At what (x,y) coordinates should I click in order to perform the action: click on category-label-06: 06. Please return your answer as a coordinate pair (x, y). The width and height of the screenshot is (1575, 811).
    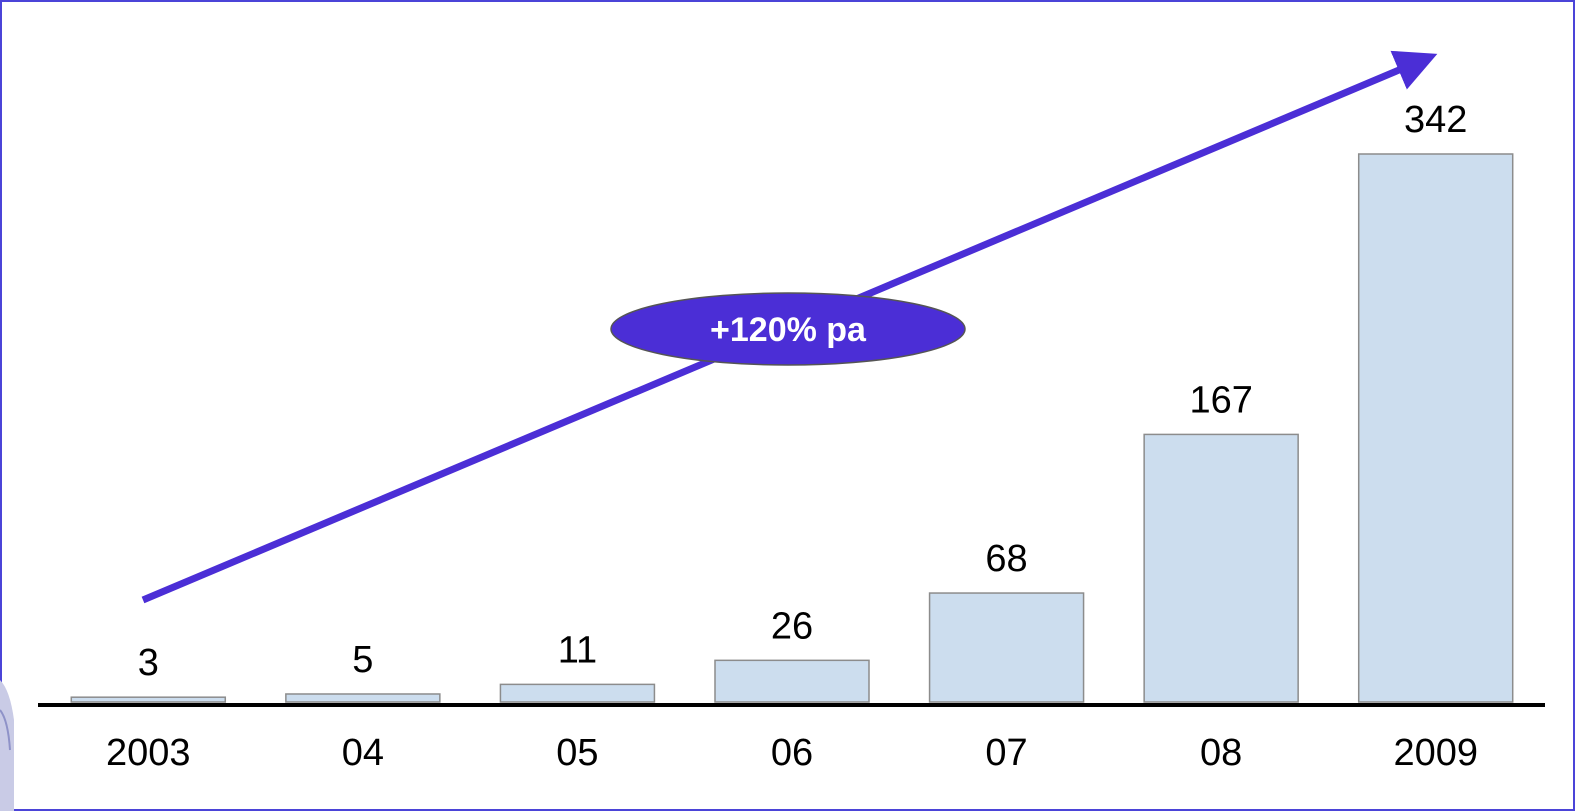
    Looking at the image, I should click on (792, 753).